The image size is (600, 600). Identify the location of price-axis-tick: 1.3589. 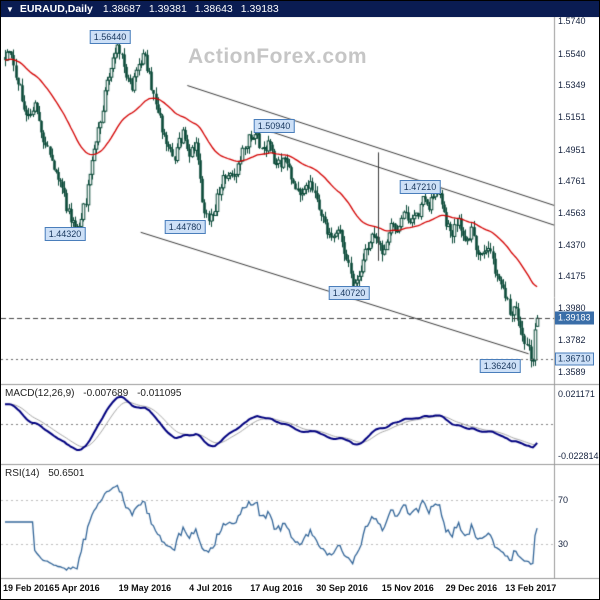
(572, 371).